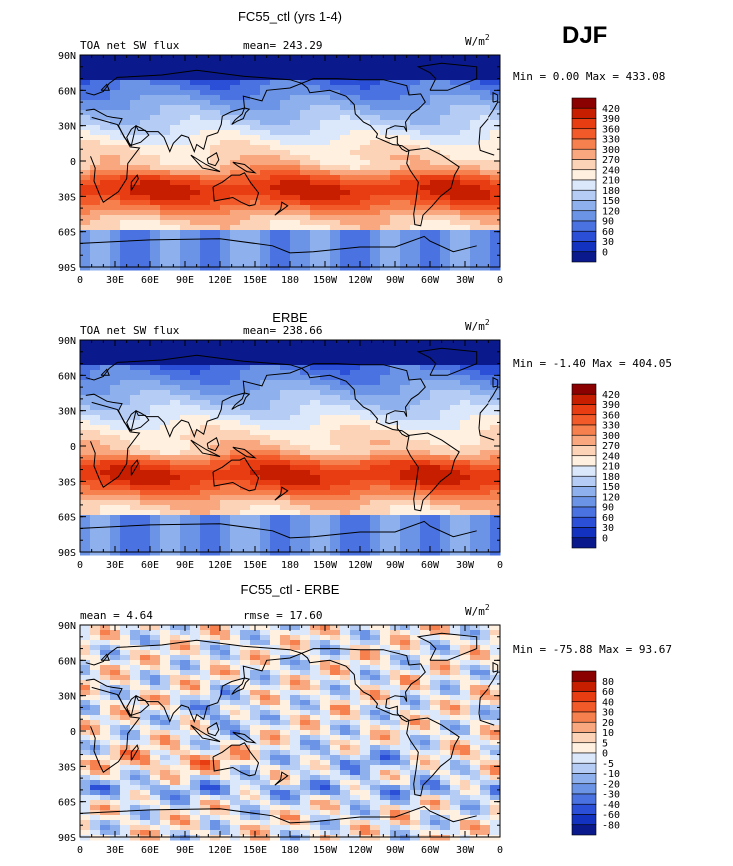 The height and width of the screenshot is (866, 733). Describe the element at coordinates (290, 16) in the screenshot. I see `panel-title: FC55_ctl (yrs 1-4)` at that location.